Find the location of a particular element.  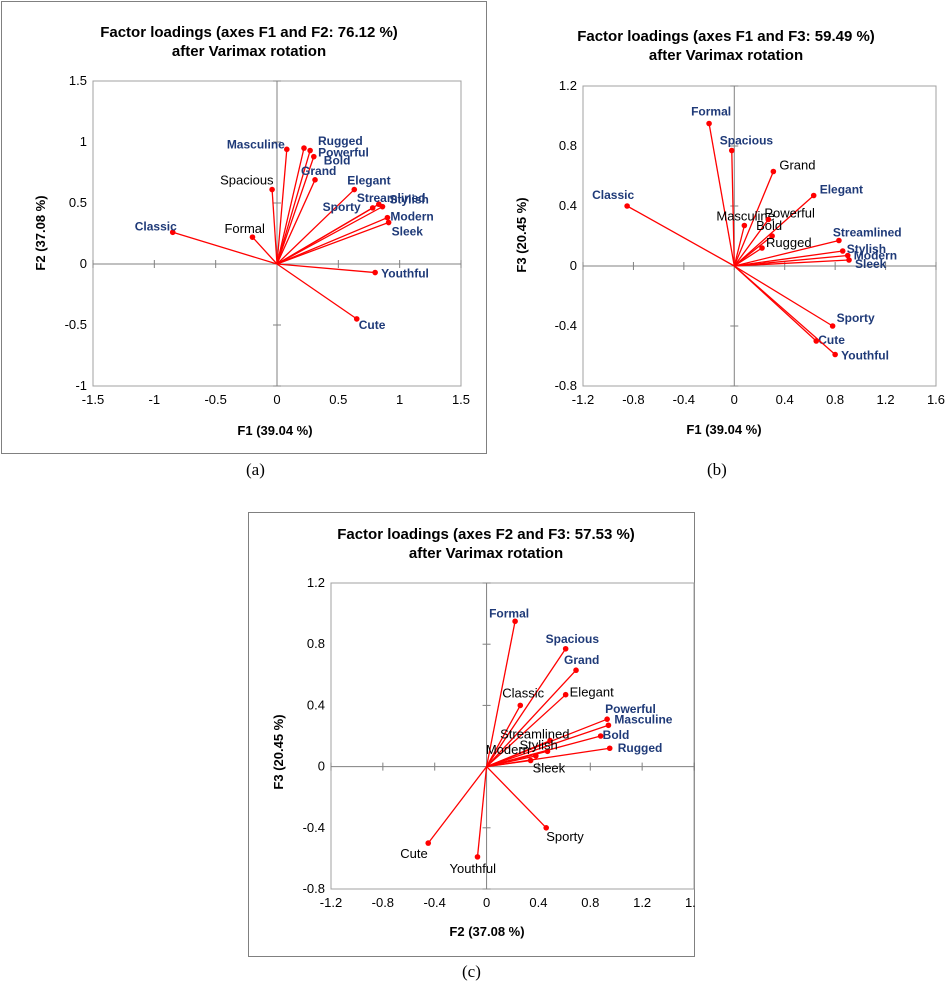

point-grand is located at coordinates (576, 670).